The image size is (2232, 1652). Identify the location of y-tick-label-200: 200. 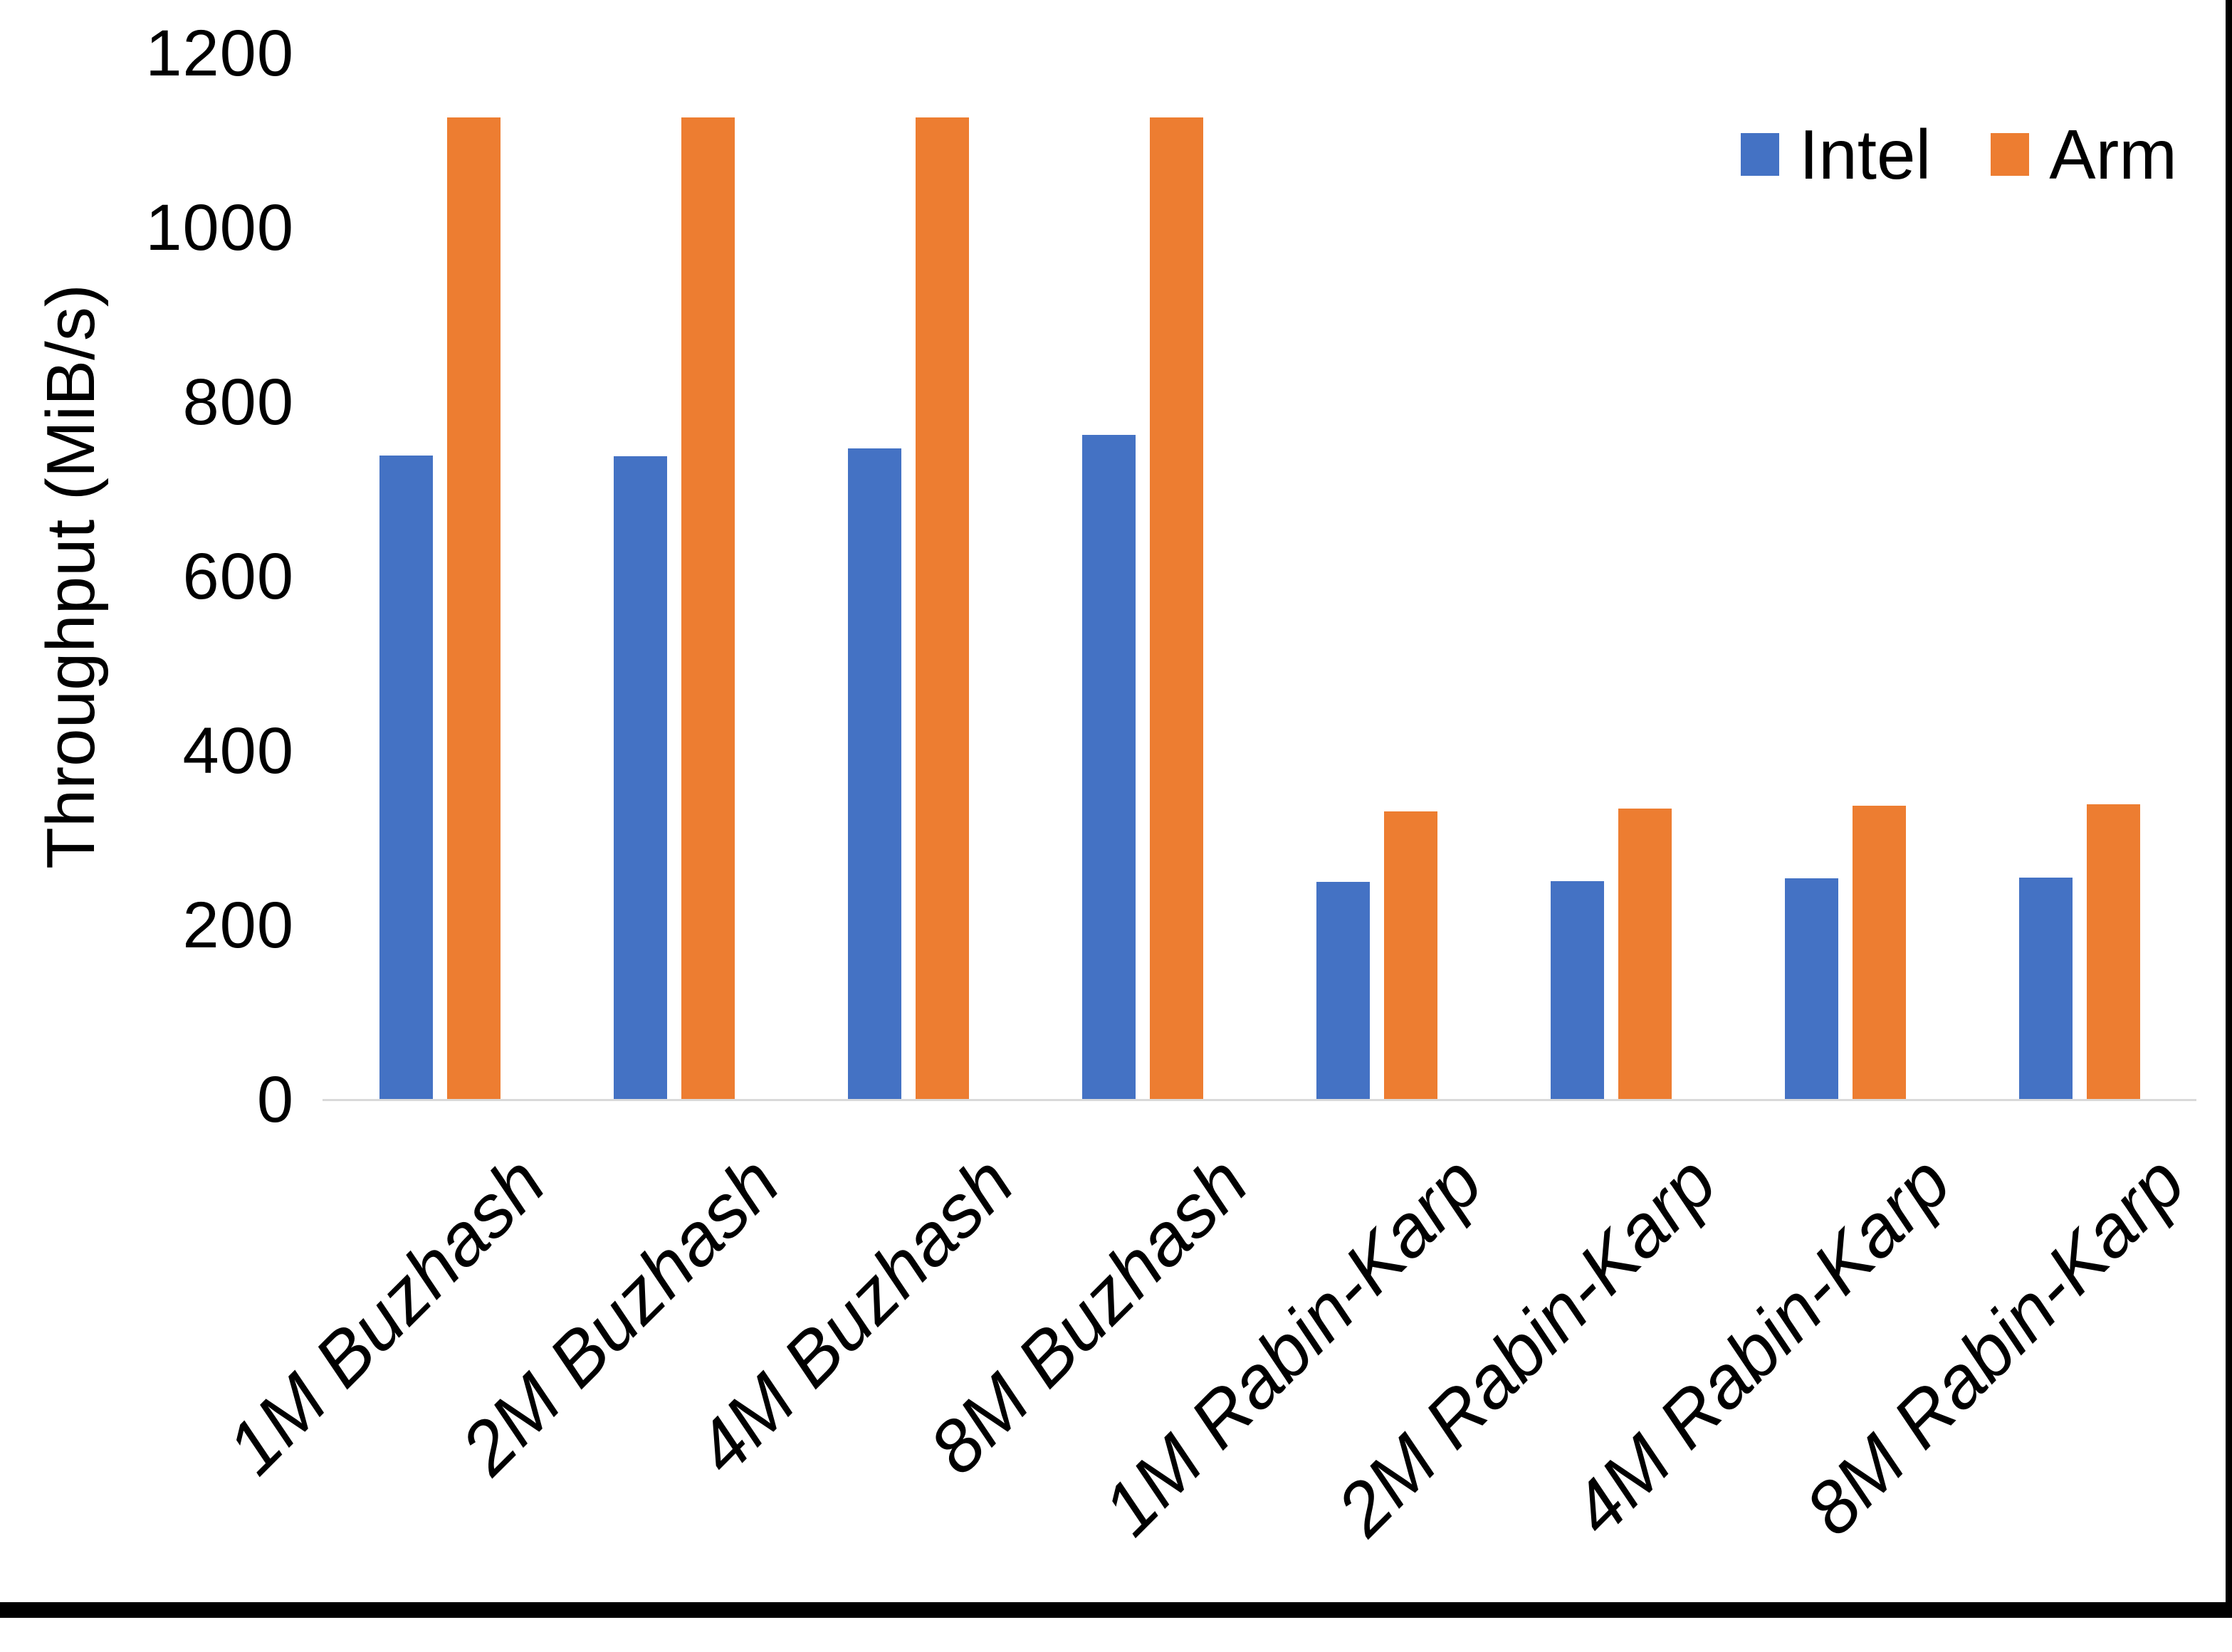
(238, 925).